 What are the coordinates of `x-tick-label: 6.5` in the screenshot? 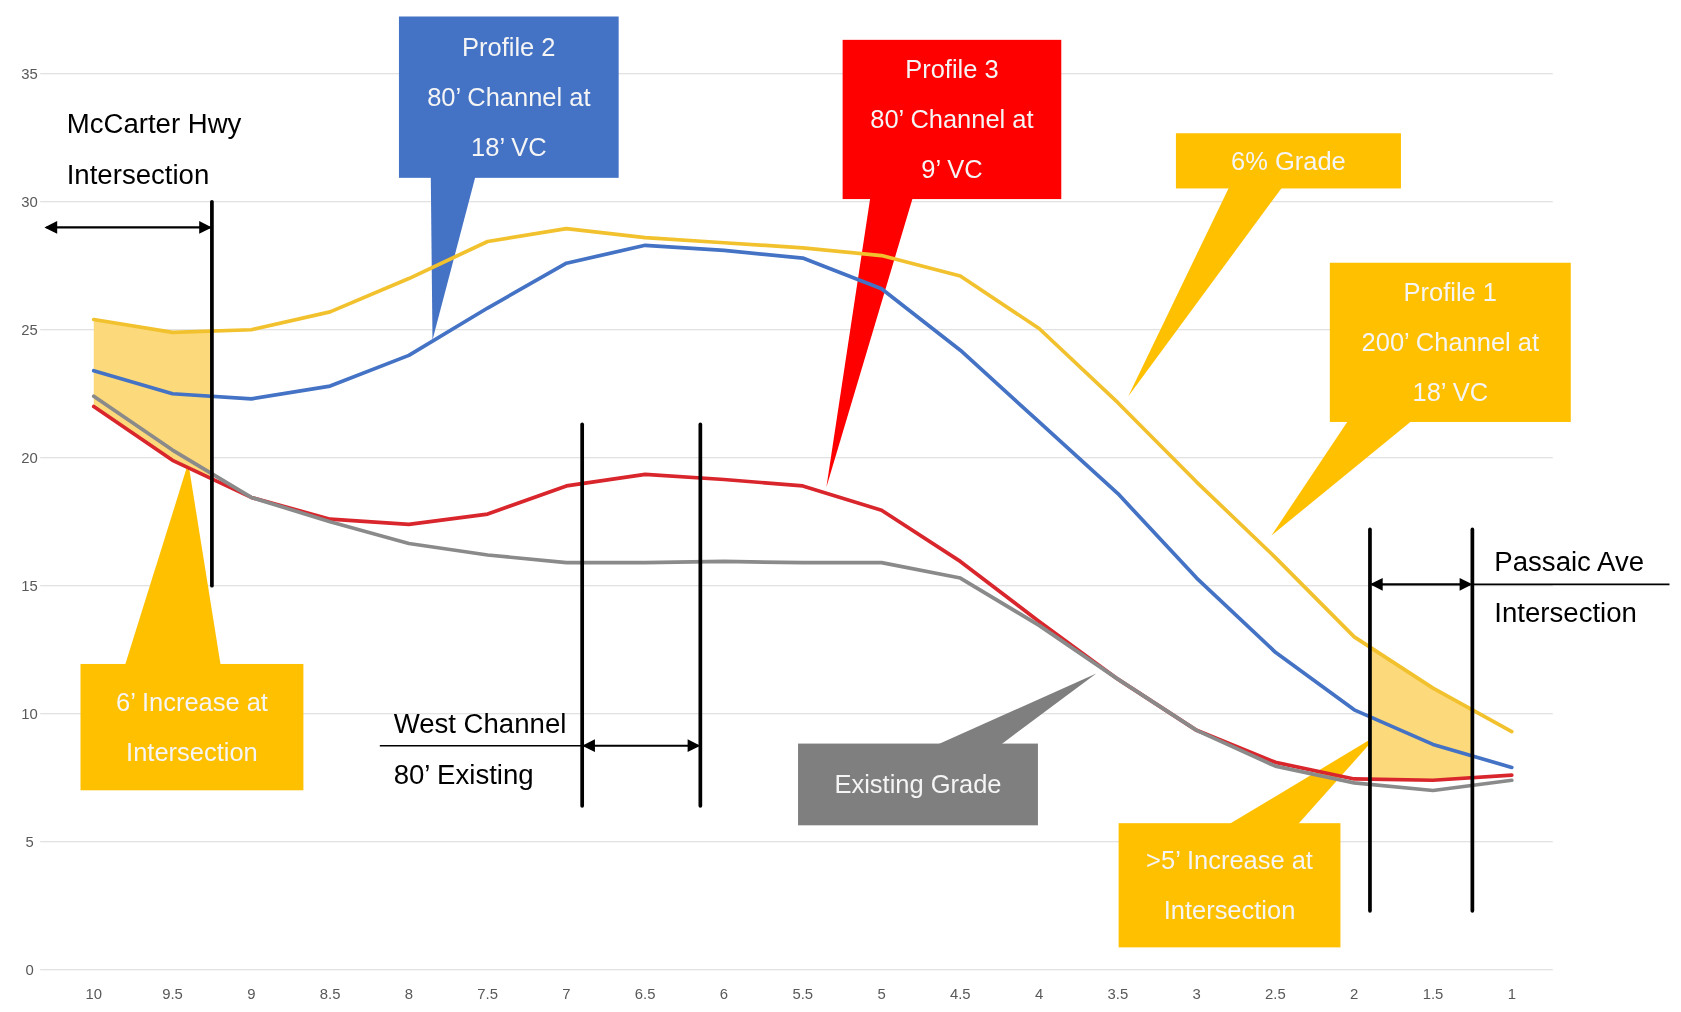 It's located at (645, 994).